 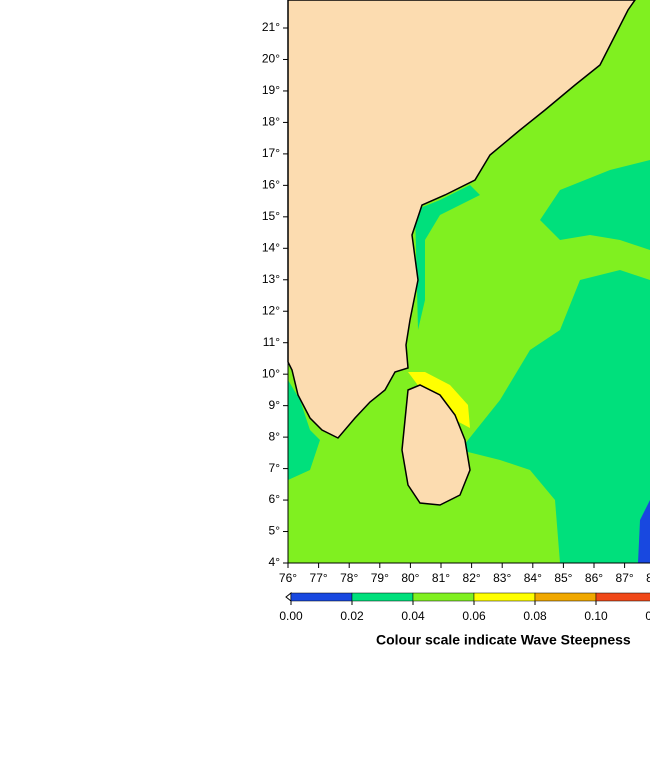 What do you see at coordinates (502, 578) in the screenshot?
I see `lon-label: 83°` at bounding box center [502, 578].